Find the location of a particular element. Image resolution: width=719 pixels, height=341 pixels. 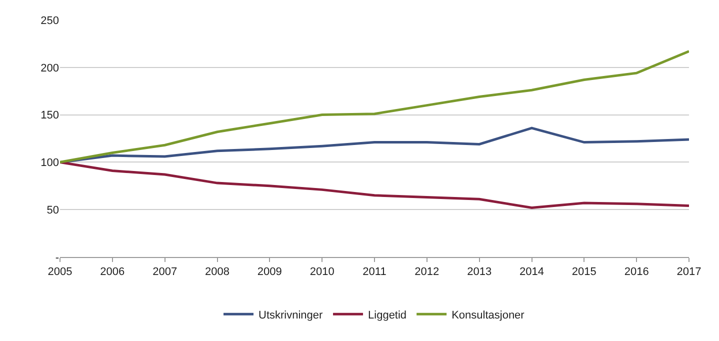

legend-label: Konsultasjoner is located at coordinates (488, 315).